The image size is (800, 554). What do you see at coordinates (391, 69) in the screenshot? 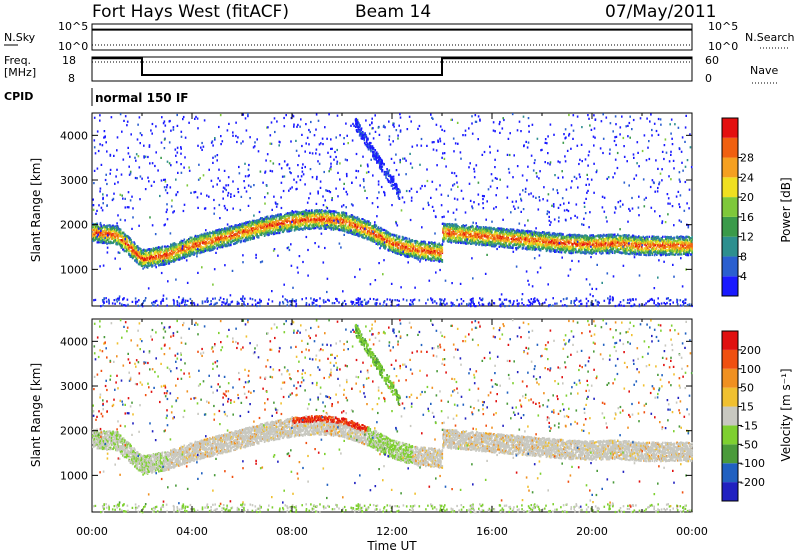
I see `freq-panel: Freq. [MHz] 18 8 60 0 Nave` at bounding box center [391, 69].